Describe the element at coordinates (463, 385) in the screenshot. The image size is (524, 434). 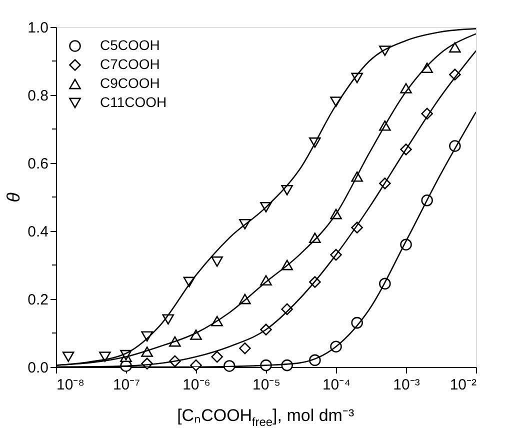
I see `x-tick-label: 10⁻²` at that location.